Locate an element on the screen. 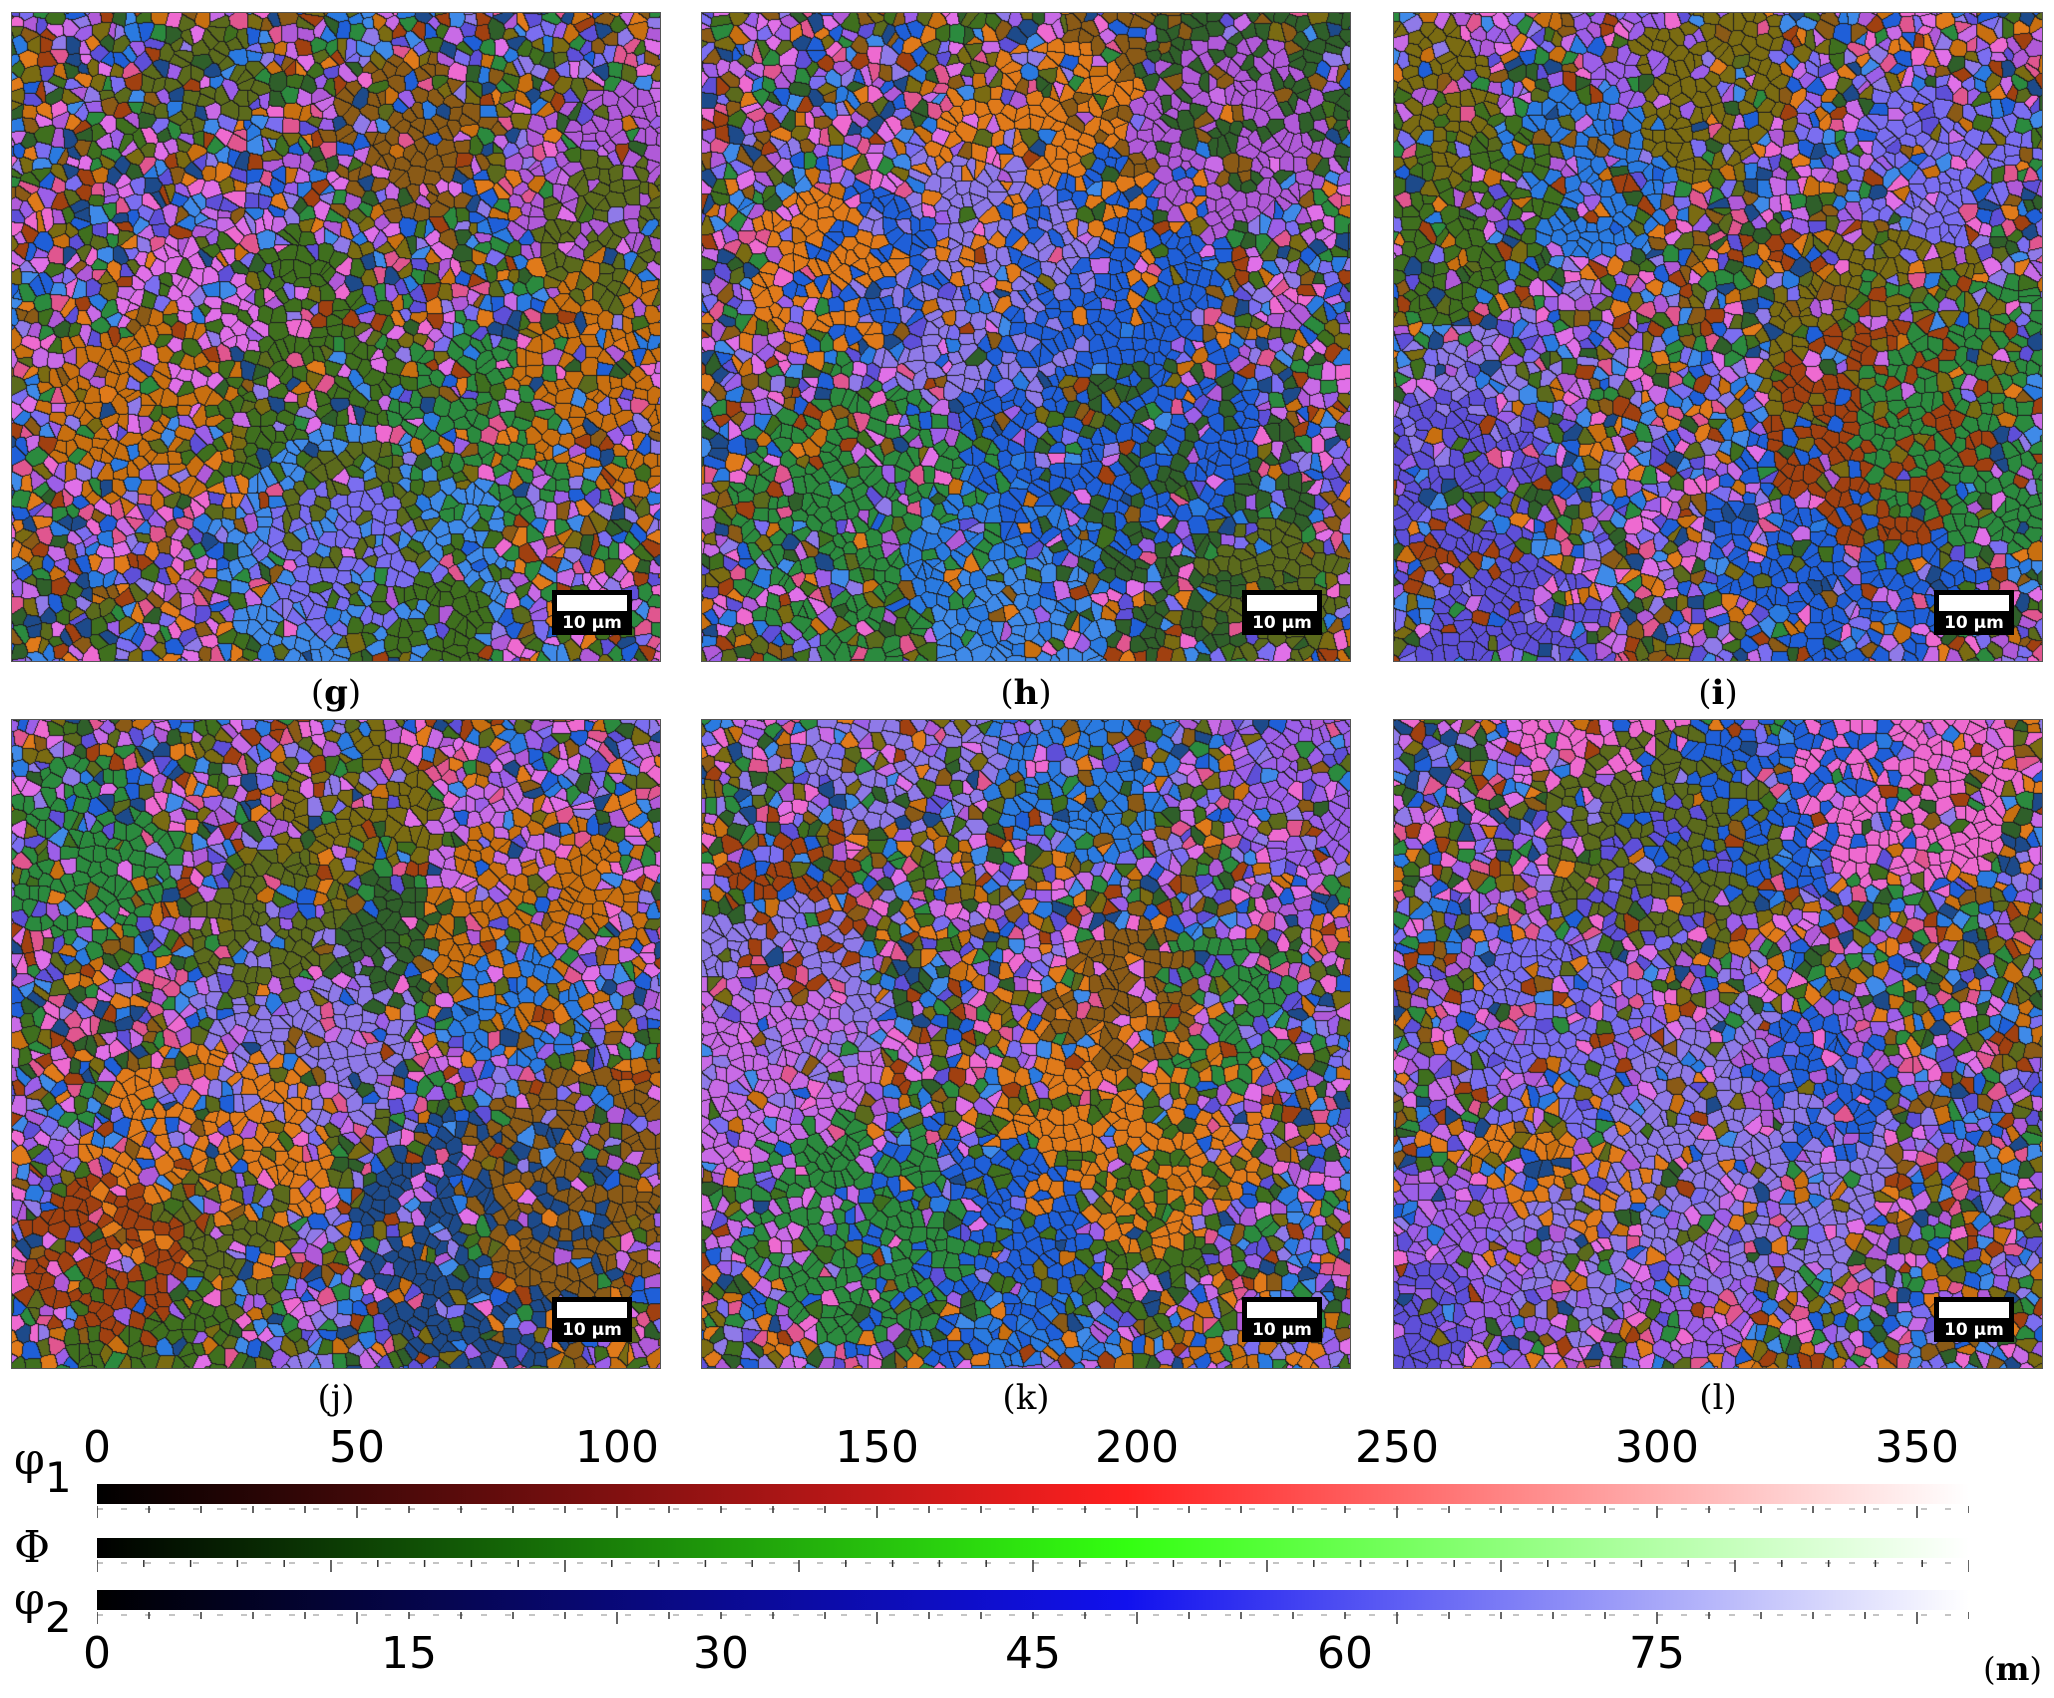 Image resolution: width=2054 pixels, height=1698 pixels. figure-label-m: (m) is located at coordinates (2012, 1669).